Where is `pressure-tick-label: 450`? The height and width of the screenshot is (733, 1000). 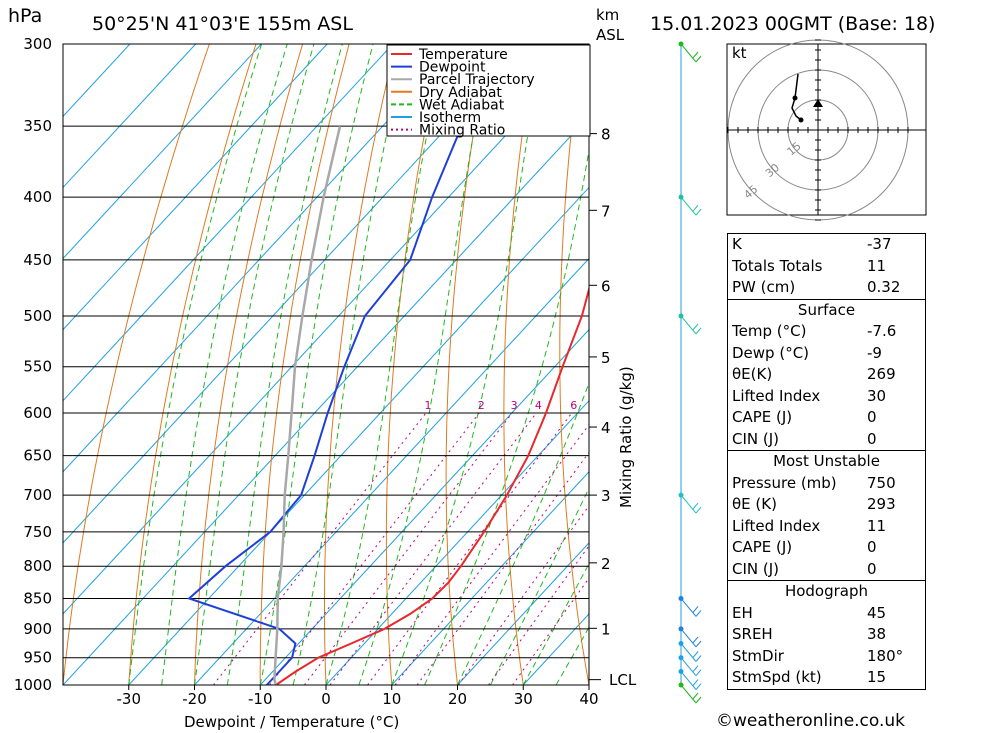
pressure-tick-label: 450 is located at coordinates (37, 260).